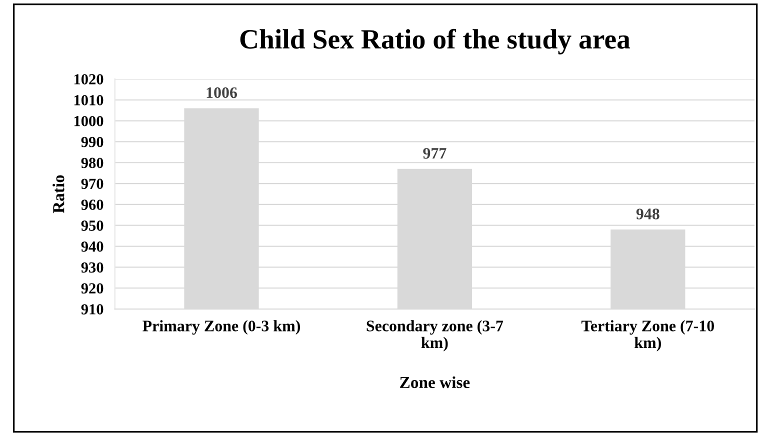 This screenshot has width=766, height=434. I want to click on x-tick-label: Secondary zone (3-7 km), so click(435, 336).